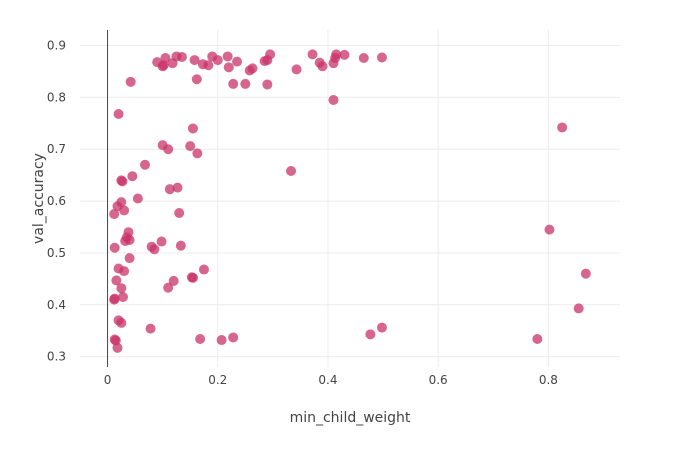  Describe the element at coordinates (56, 46) in the screenshot. I see `y-tick-label: 0.9` at that location.